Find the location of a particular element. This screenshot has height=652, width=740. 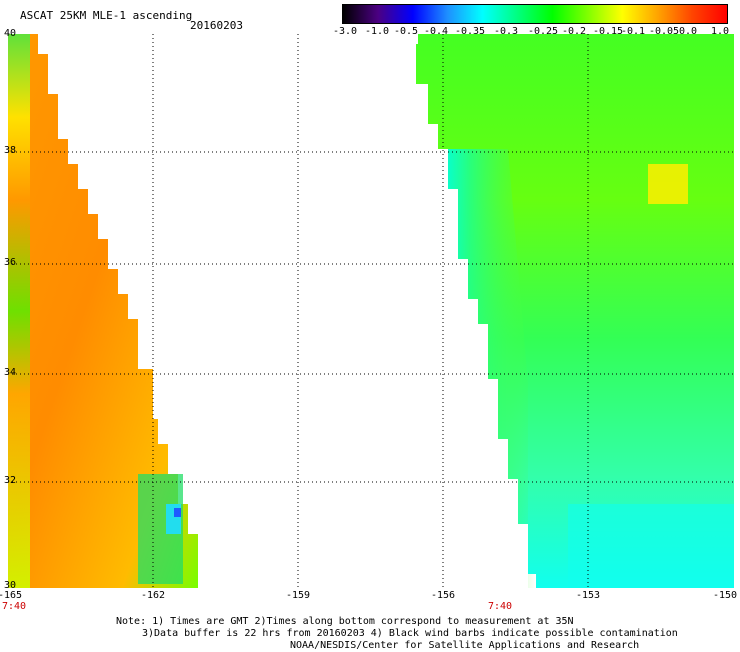

lat-tick-label: 30 is located at coordinates (10, 585).